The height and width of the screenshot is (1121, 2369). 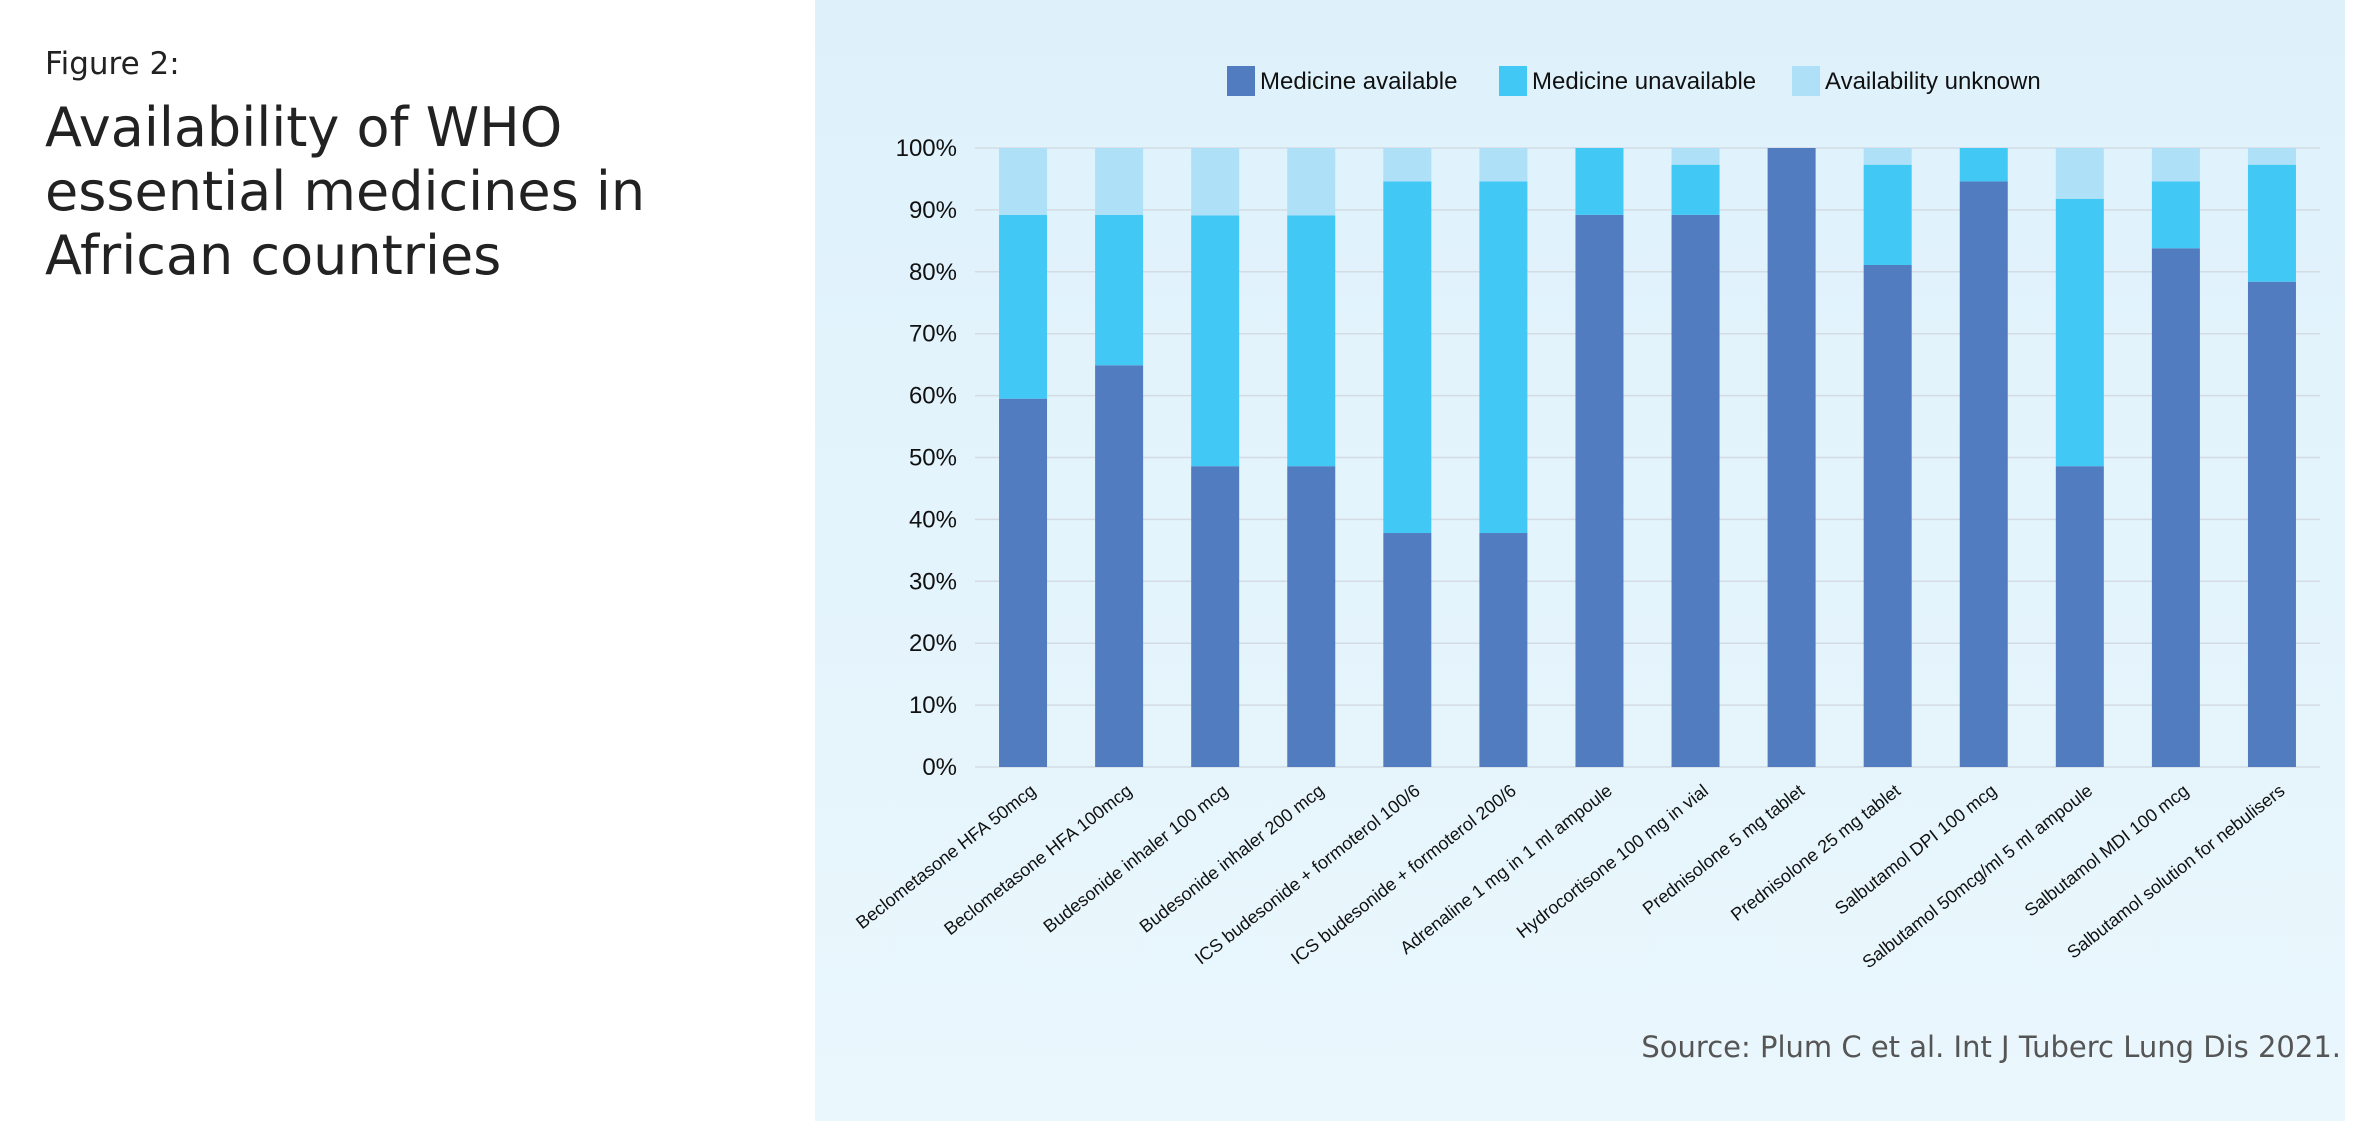 I want to click on y-tick-label: 20%, so click(x=933, y=643).